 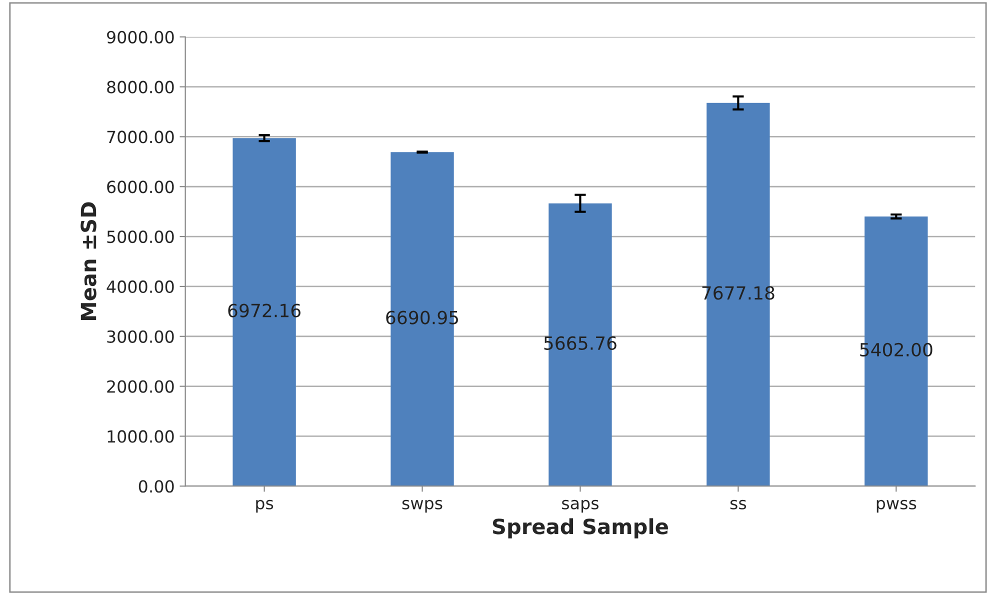 I want to click on y-tick-label: 1000.00, so click(x=141, y=436).